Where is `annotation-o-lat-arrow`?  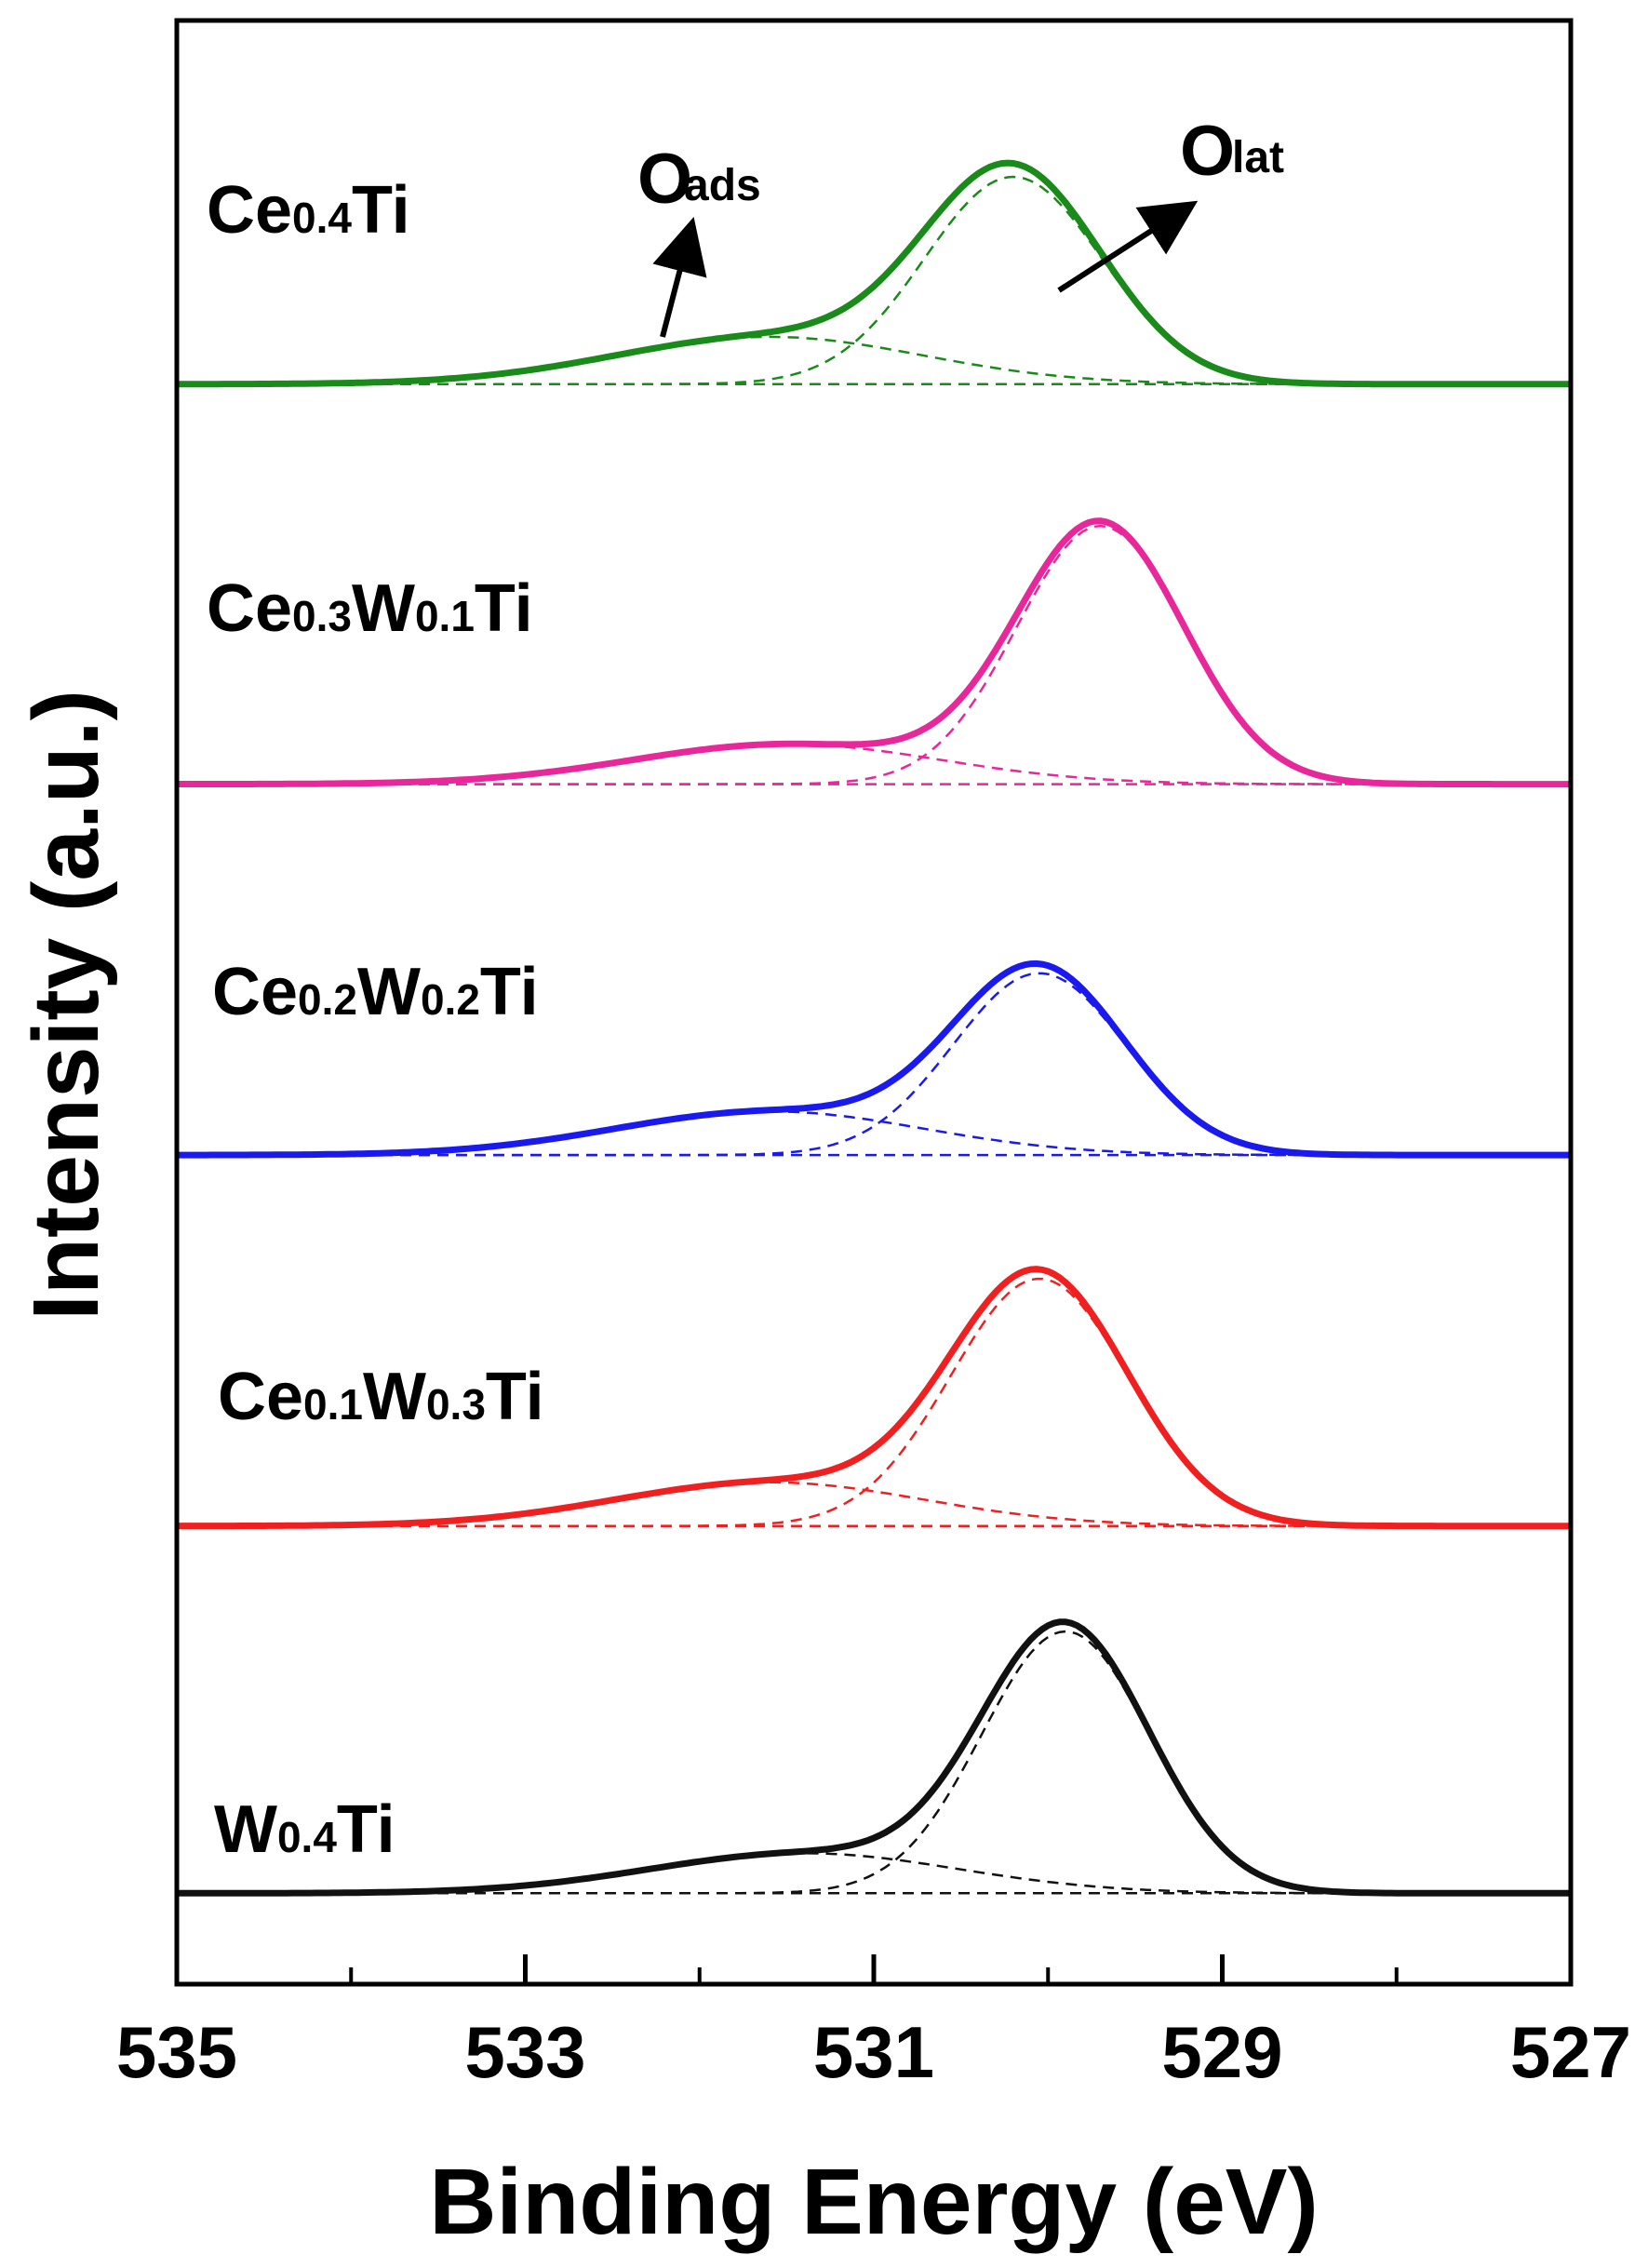 annotation-o-lat-arrow is located at coordinates (1128, 246).